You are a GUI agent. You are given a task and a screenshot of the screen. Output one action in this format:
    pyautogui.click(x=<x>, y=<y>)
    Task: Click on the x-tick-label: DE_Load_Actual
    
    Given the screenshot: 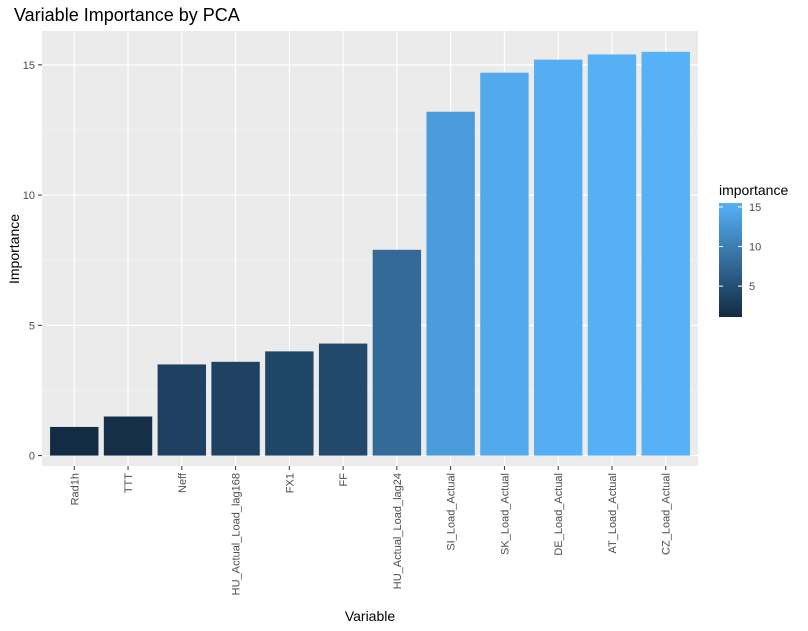 What is the action you would take?
    pyautogui.click(x=559, y=514)
    